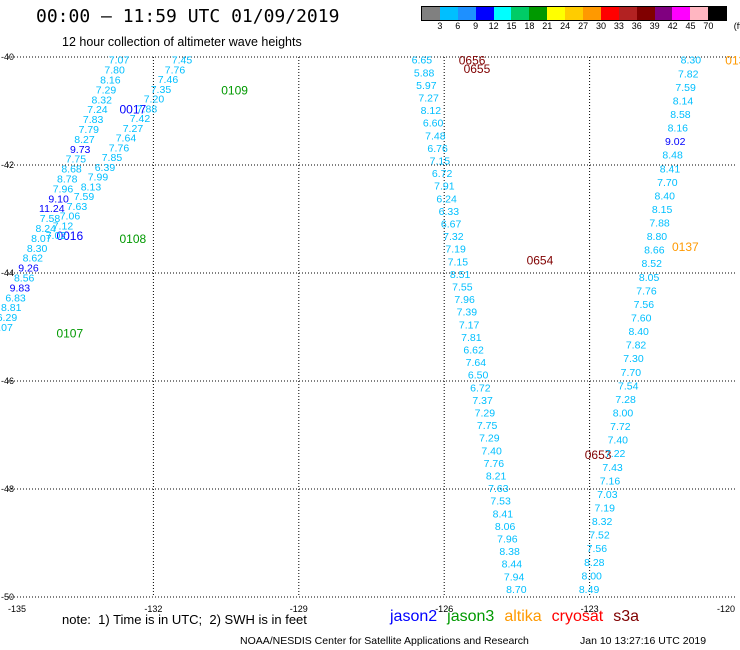 This screenshot has height=650, width=740. What do you see at coordinates (683, 101) in the screenshot?
I see `swh-value-label: 8.14` at bounding box center [683, 101].